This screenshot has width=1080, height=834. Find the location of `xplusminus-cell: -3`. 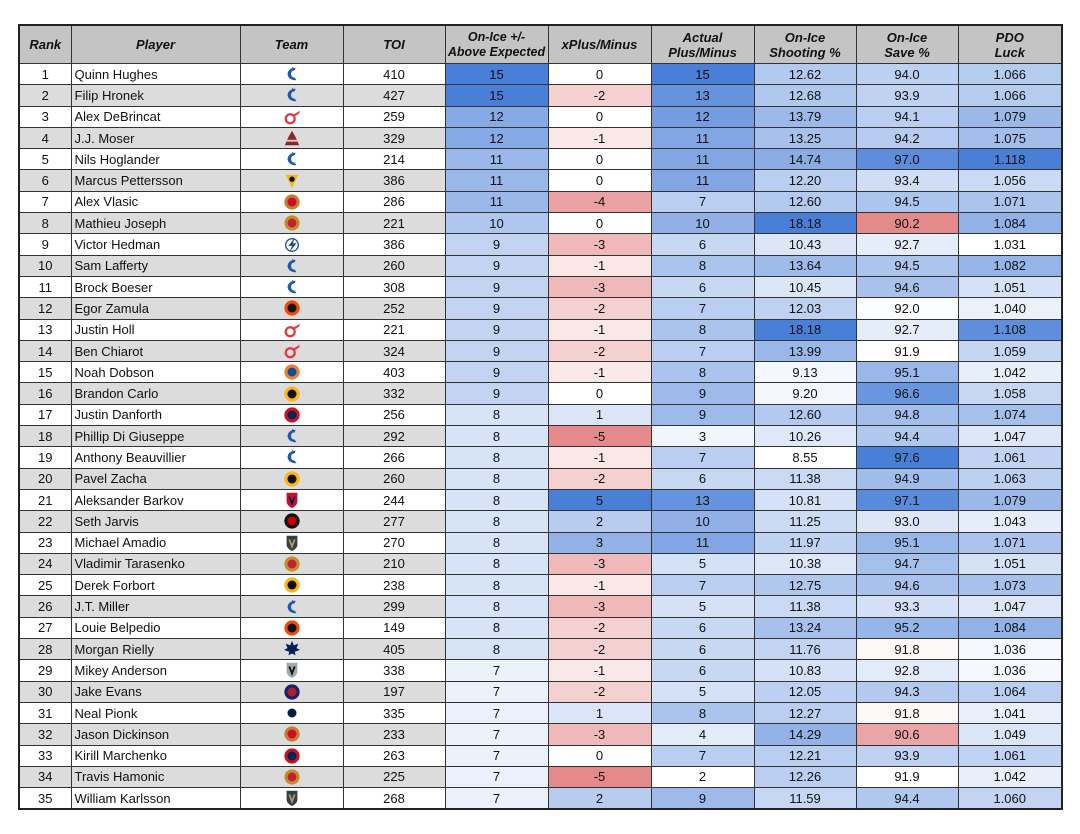

xplusminus-cell: -3 is located at coordinates (599, 287).